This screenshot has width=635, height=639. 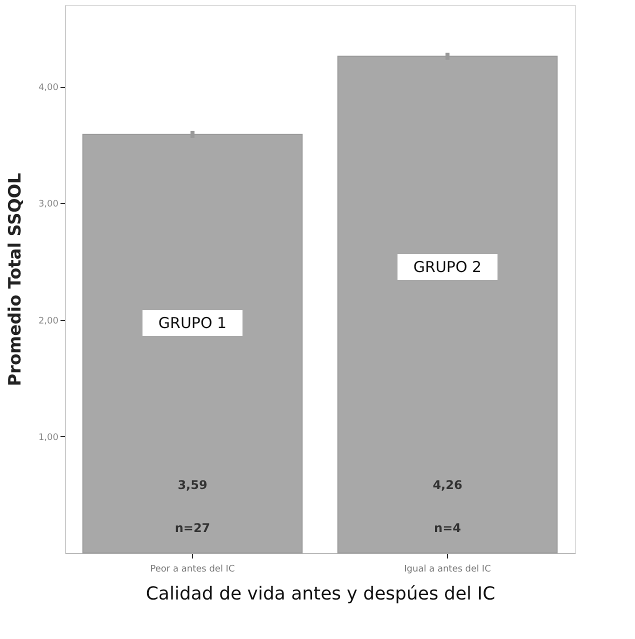 What do you see at coordinates (321, 594) in the screenshot?
I see `x-axis-title: Calidad de vida antes y despúes del IC` at bounding box center [321, 594].